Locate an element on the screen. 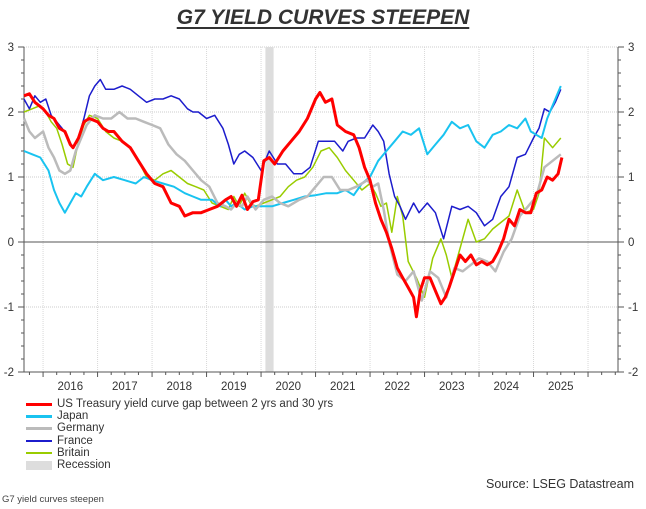 The height and width of the screenshot is (509, 646). x-tick-label: 2016 is located at coordinates (71, 387).